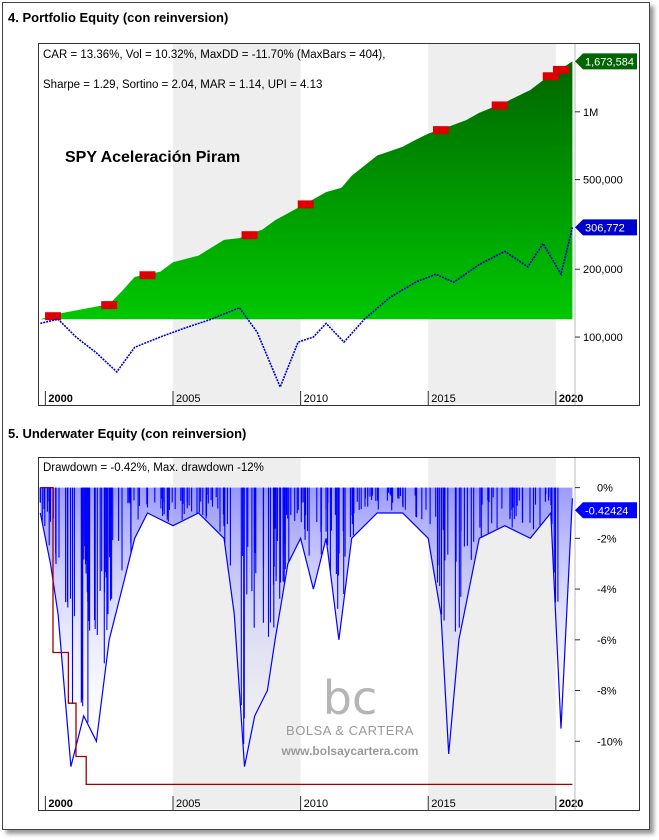  Describe the element at coordinates (610, 742) in the screenshot. I see `y-tick-label-5: -10%` at that location.